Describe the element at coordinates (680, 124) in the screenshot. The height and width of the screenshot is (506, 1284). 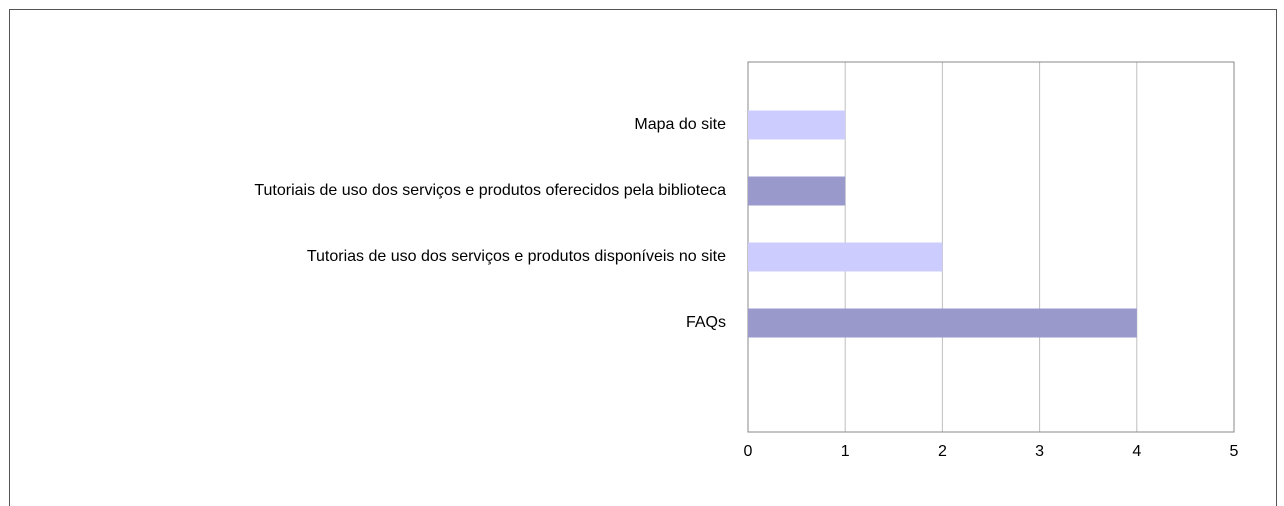
I see `y-tick-label: Mapa do site` at that location.